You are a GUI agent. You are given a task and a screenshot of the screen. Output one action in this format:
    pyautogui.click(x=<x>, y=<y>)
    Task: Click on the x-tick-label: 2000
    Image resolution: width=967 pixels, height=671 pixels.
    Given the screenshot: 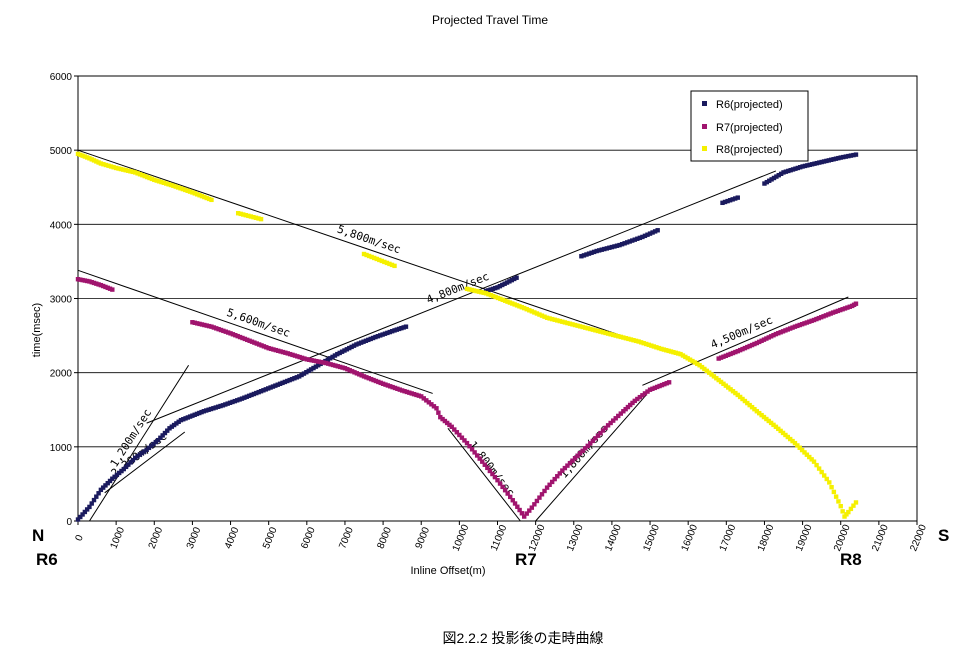 What is the action you would take?
    pyautogui.click(x=156, y=537)
    